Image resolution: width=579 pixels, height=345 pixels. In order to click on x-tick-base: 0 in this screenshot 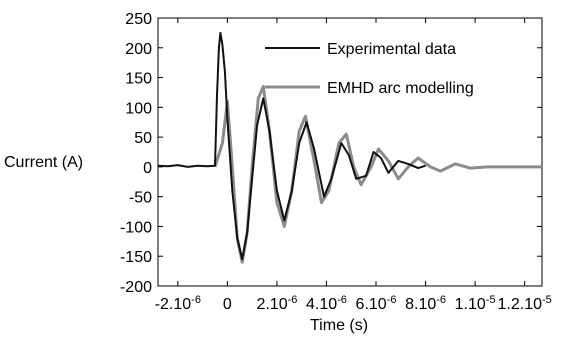, I will do `click(227, 304)`.